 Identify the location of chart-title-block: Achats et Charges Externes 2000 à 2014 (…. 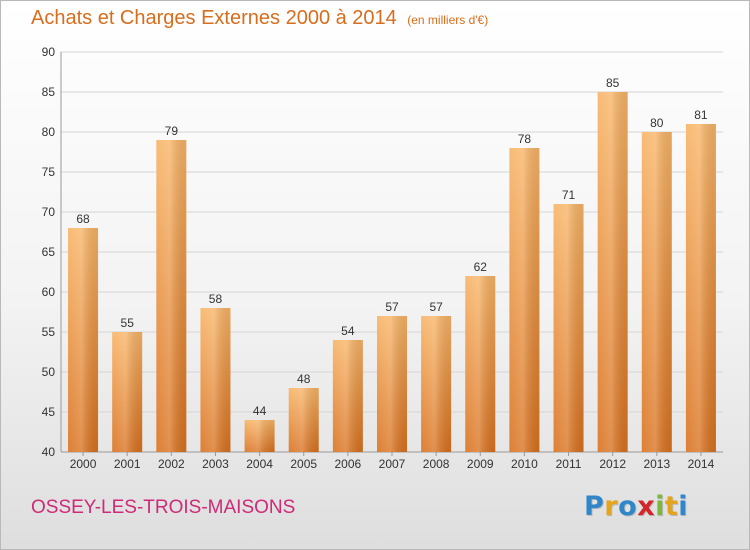
(259, 18).